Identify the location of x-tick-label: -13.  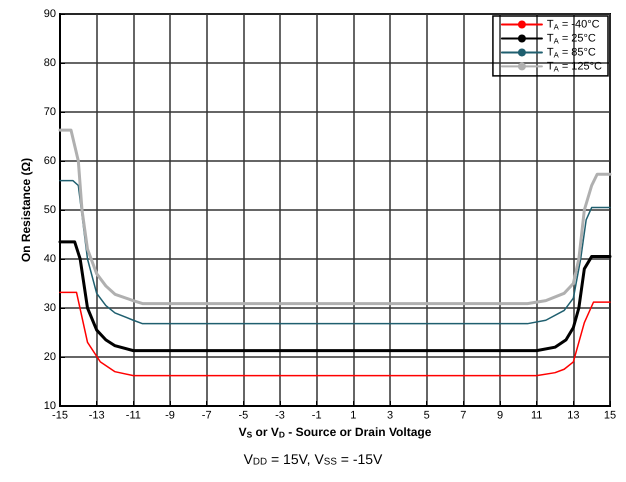
(96, 416).